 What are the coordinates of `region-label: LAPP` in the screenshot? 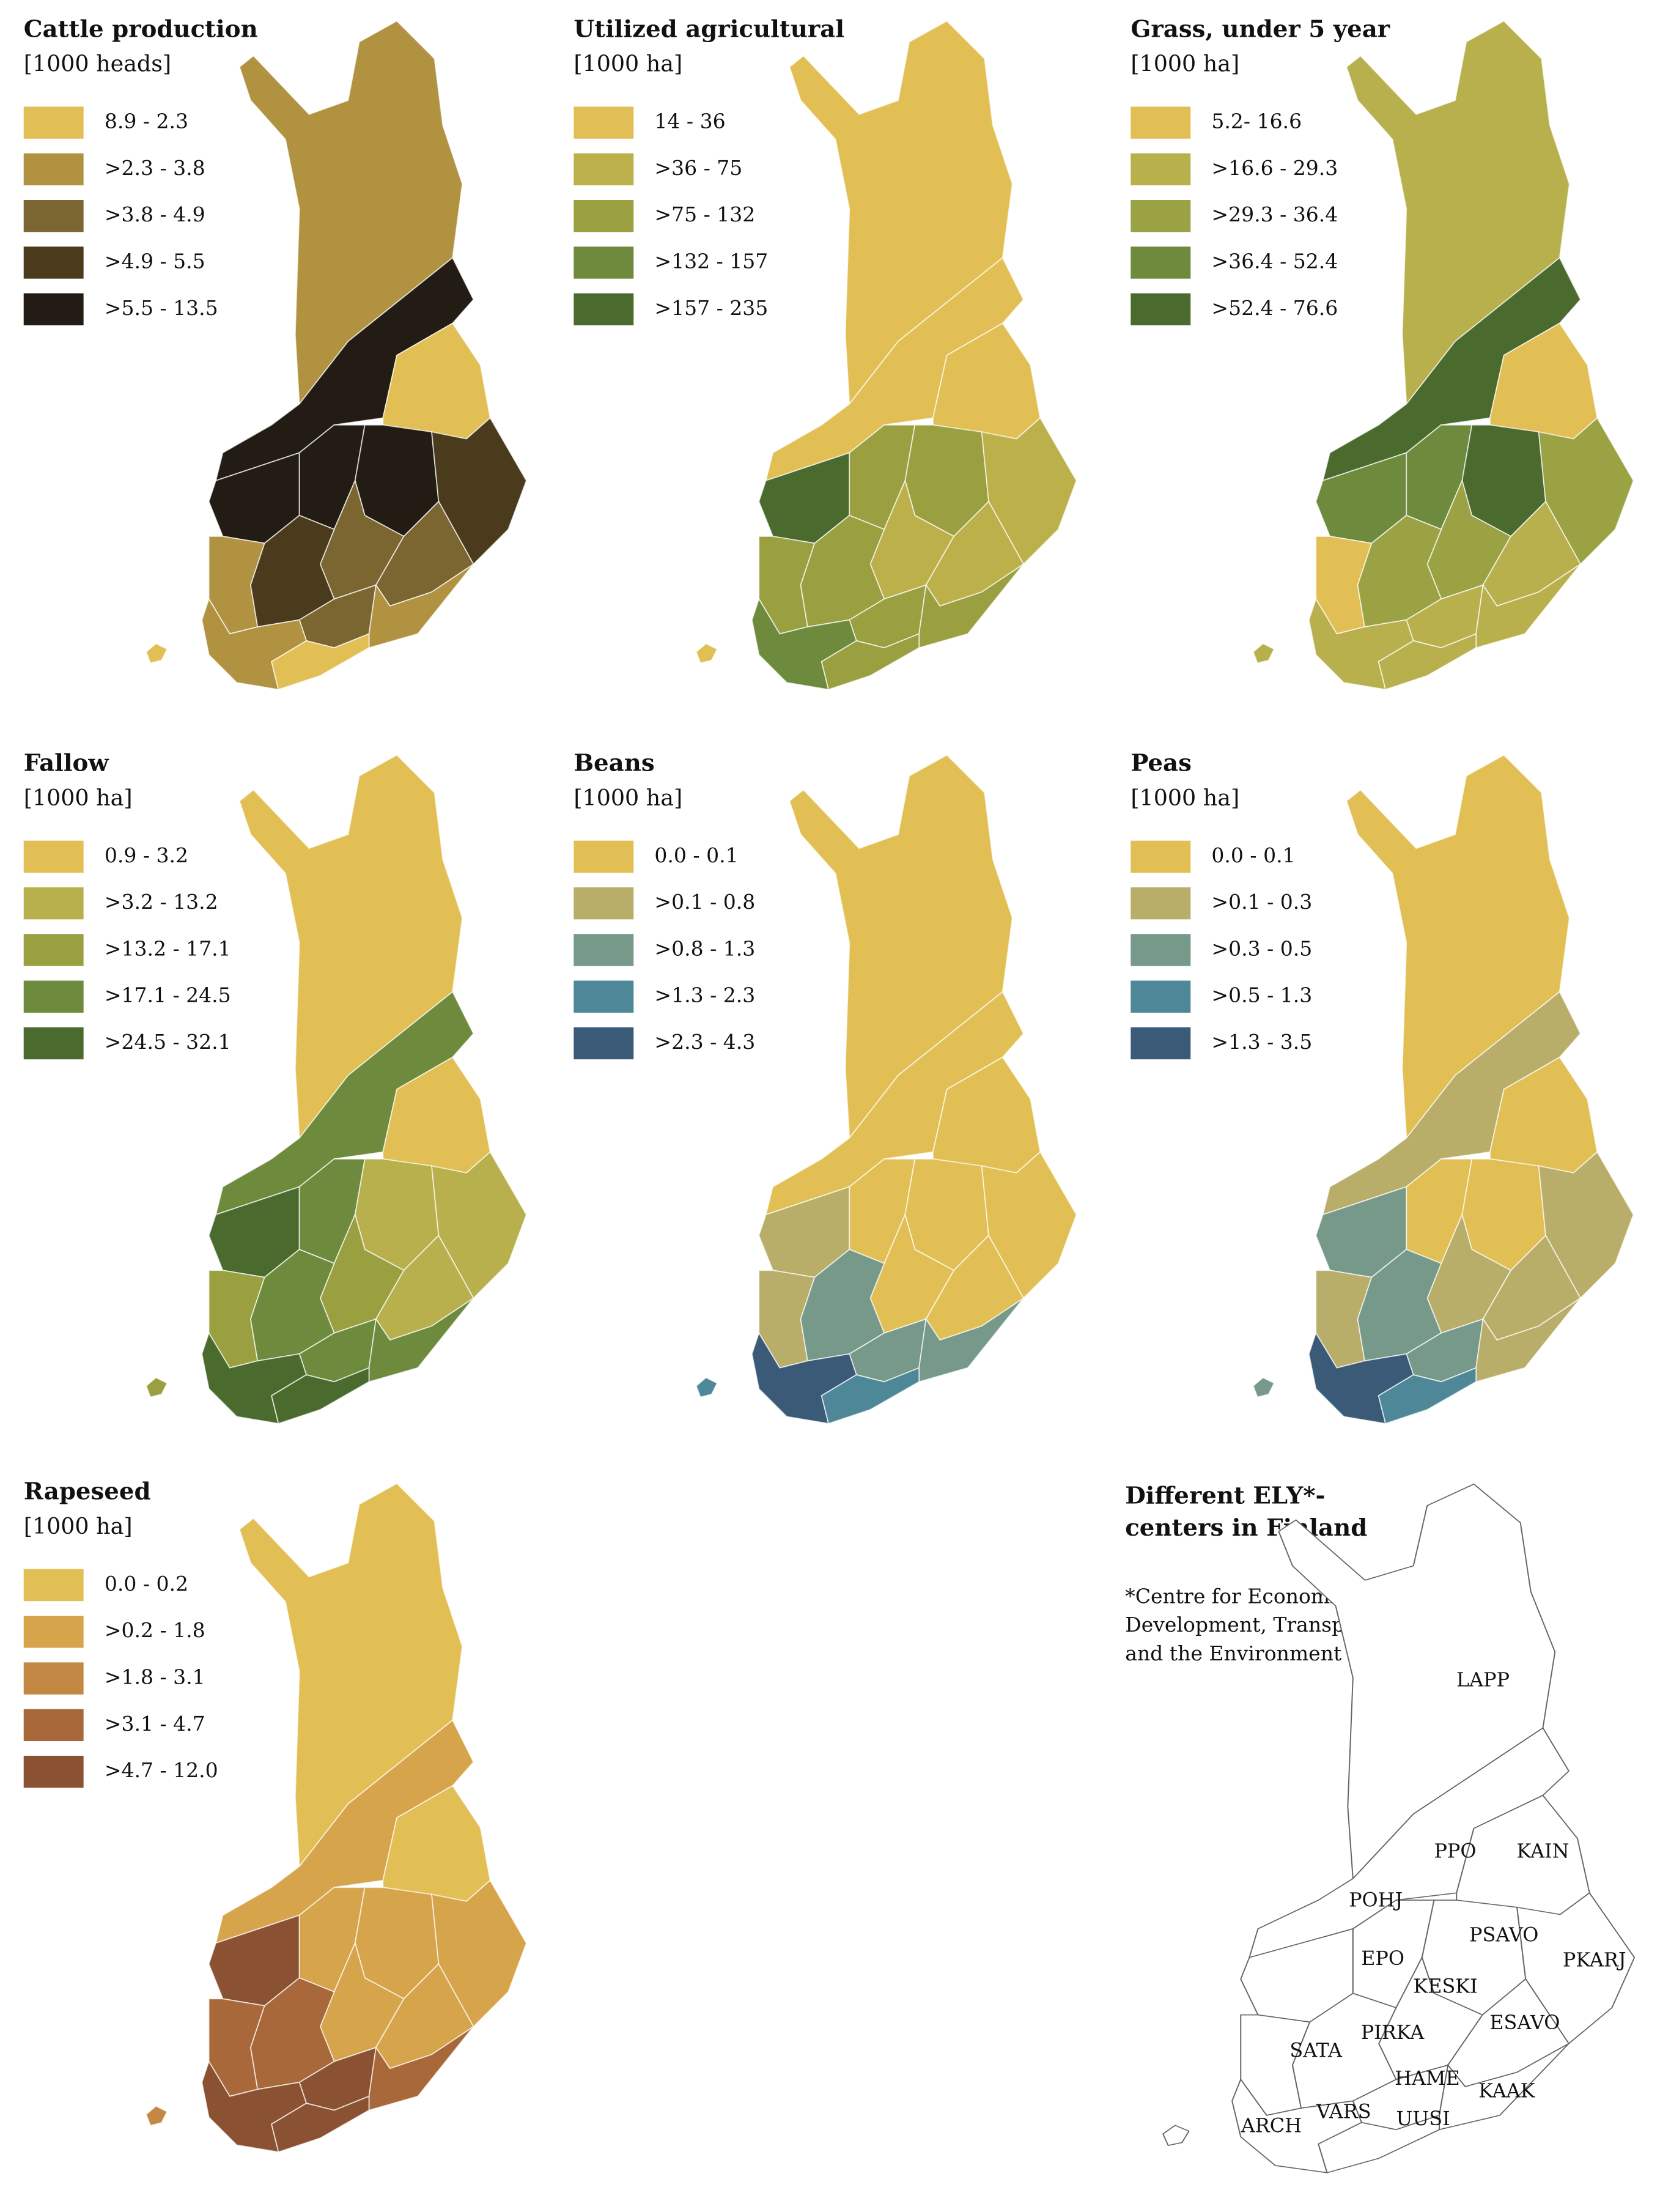 It's located at (1483, 1680).